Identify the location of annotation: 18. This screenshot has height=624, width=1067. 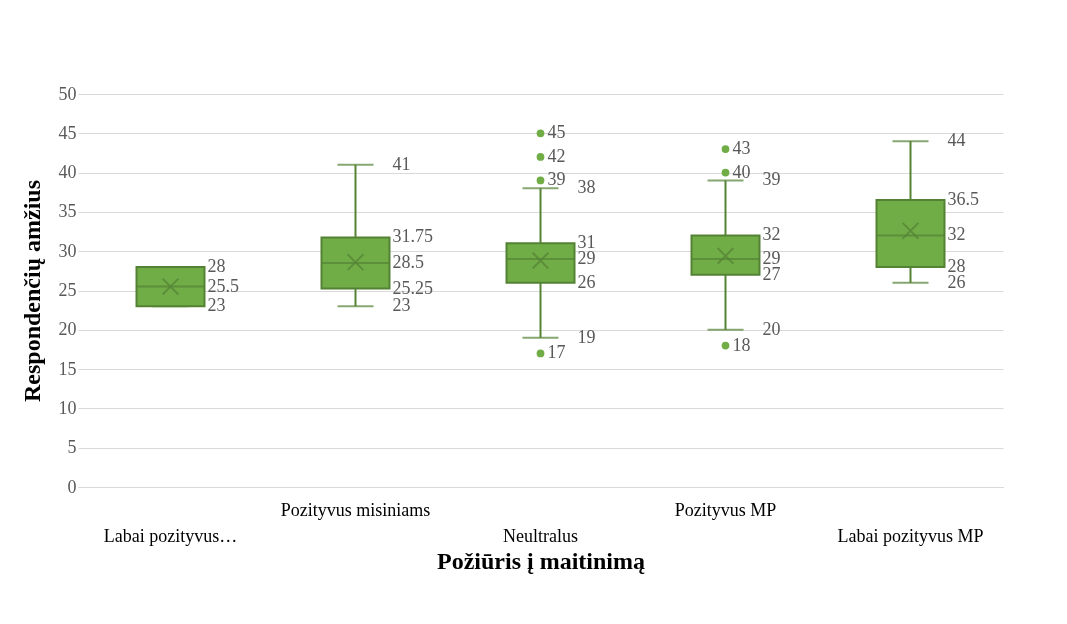
(741, 344).